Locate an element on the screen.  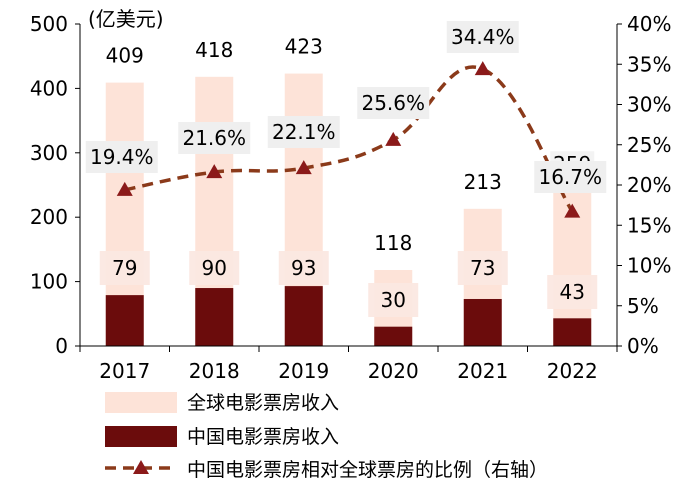
left-tick-label: 200 is located at coordinates (49, 217).